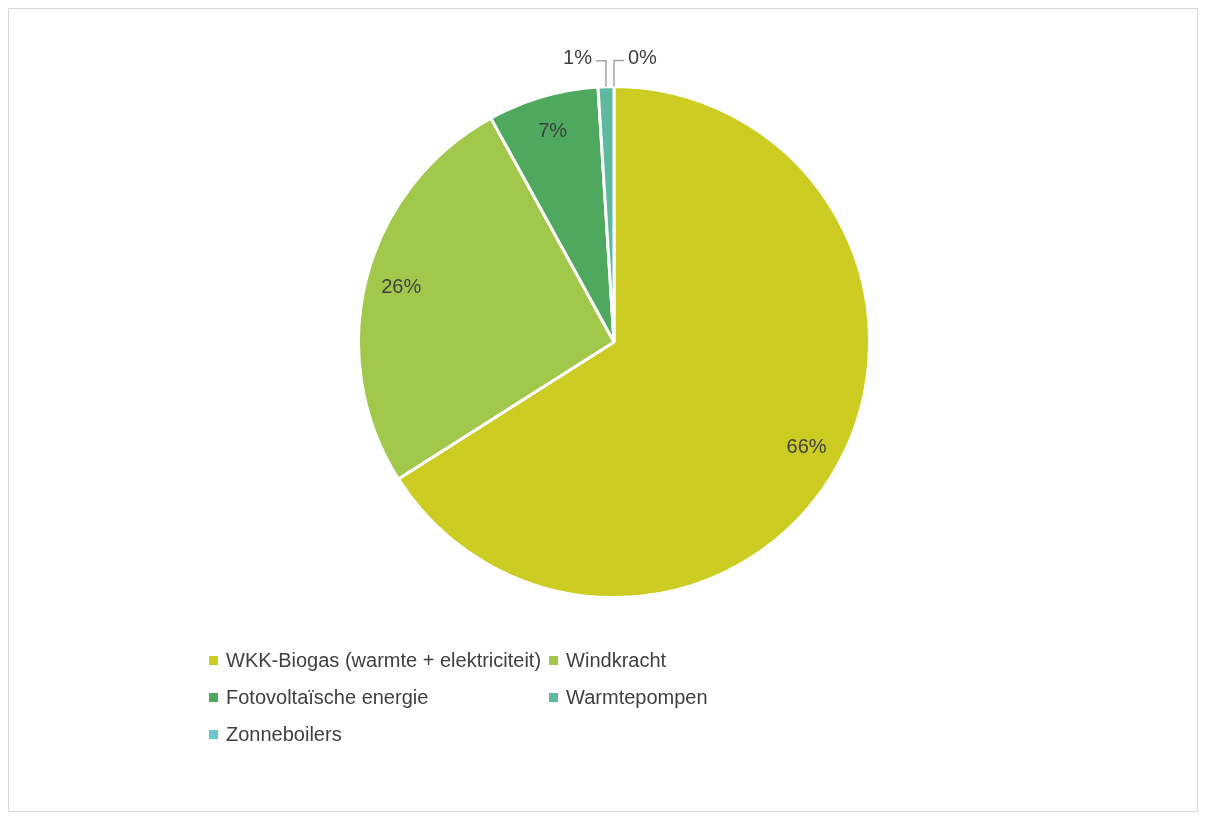 The width and height of the screenshot is (1208, 820). I want to click on legend-label: WKK-Biogas (warmte + elektriciteit), so click(384, 660).